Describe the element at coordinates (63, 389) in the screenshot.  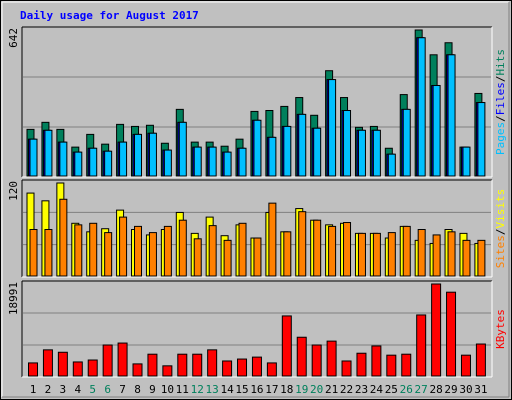
I see `x-tick-label: 3` at that location.